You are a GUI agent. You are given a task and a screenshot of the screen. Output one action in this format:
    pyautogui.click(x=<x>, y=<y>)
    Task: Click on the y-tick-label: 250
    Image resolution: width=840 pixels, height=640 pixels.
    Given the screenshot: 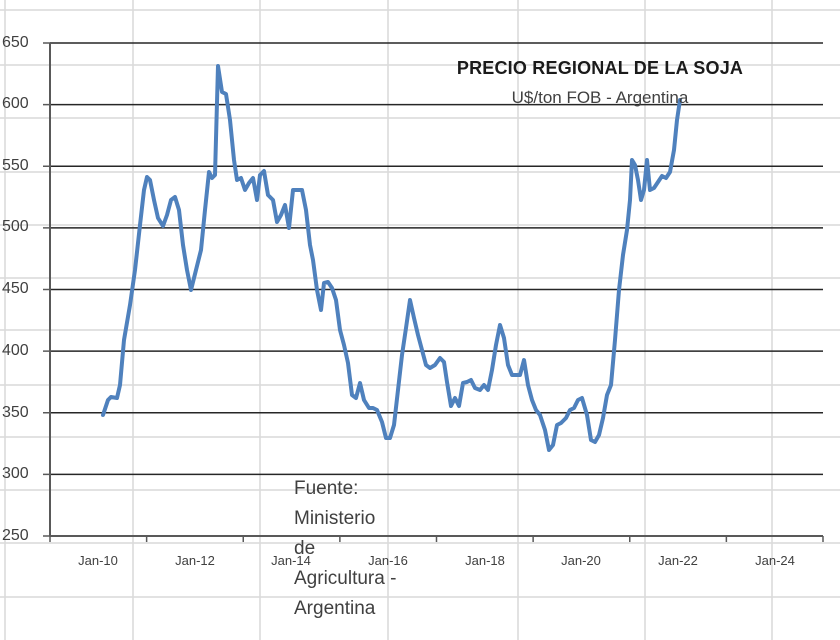 What is the action you would take?
    pyautogui.click(x=15, y=535)
    